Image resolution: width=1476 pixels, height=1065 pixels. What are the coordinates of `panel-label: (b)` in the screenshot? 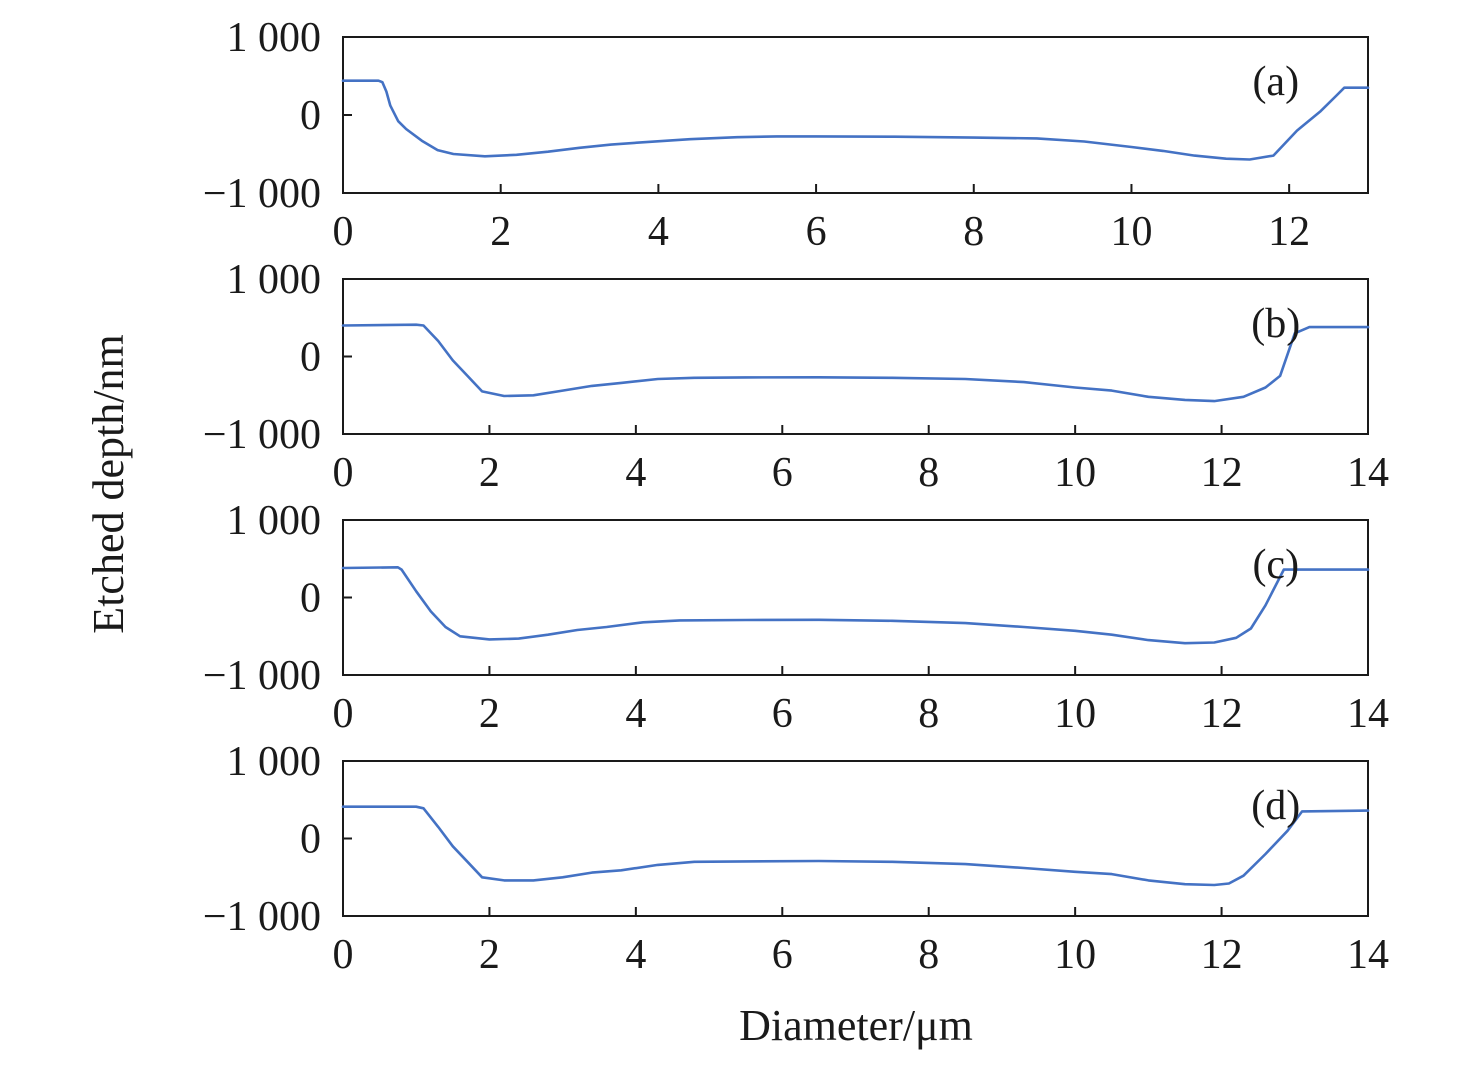 It's located at (1275, 324).